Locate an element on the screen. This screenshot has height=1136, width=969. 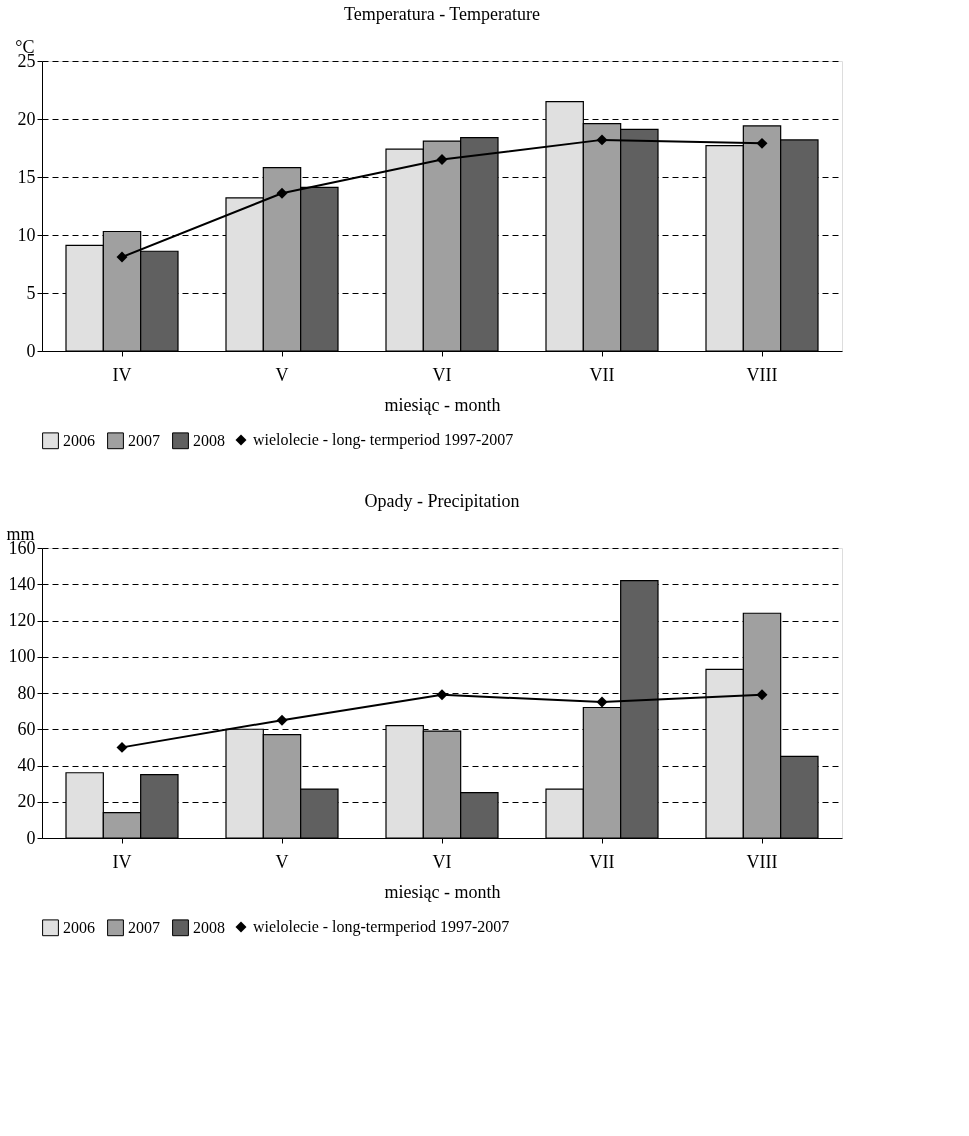
y-tick-label: 60 is located at coordinates (26, 728).